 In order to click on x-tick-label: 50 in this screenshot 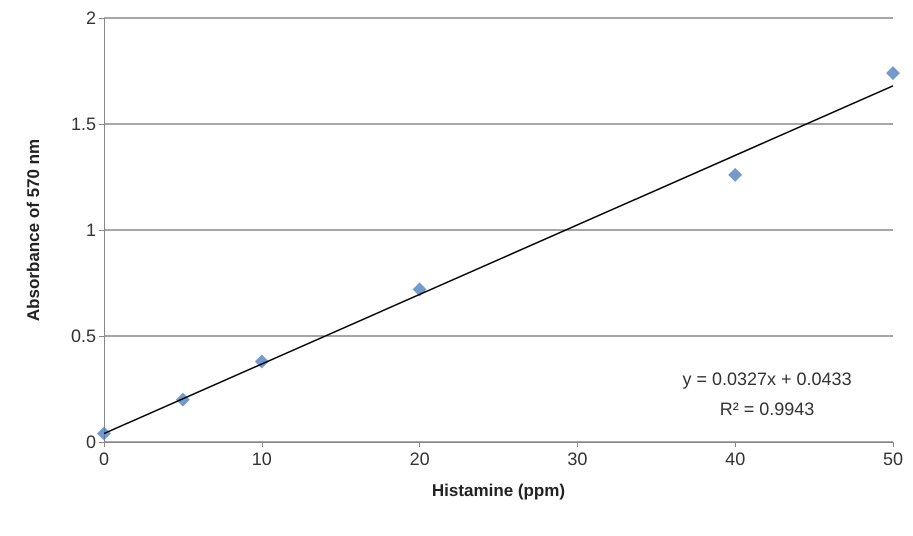, I will do `click(893, 459)`.